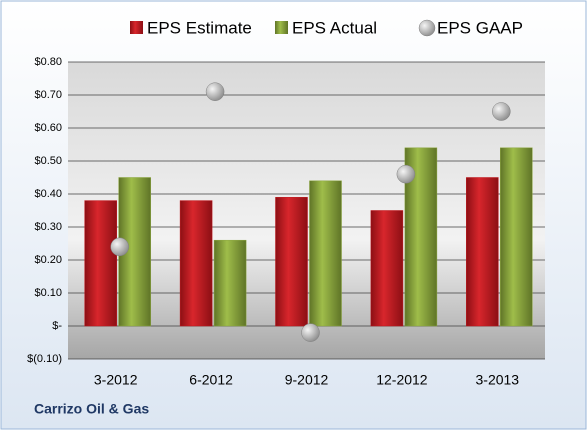 Image resolution: width=587 pixels, height=435 pixels. Describe the element at coordinates (48, 260) in the screenshot. I see `y-tick-label: $0.20` at that location.